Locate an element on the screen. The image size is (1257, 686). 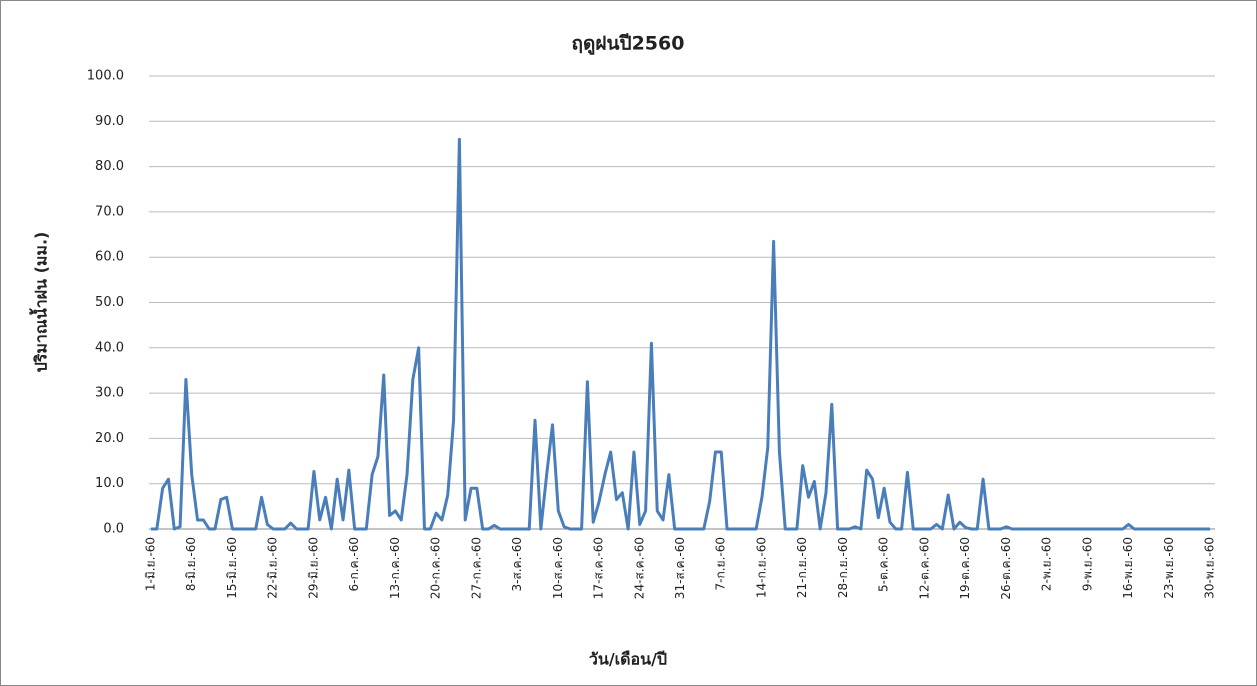
x-tick-label: 29-มิ.ย.-60 is located at coordinates (313, 568).